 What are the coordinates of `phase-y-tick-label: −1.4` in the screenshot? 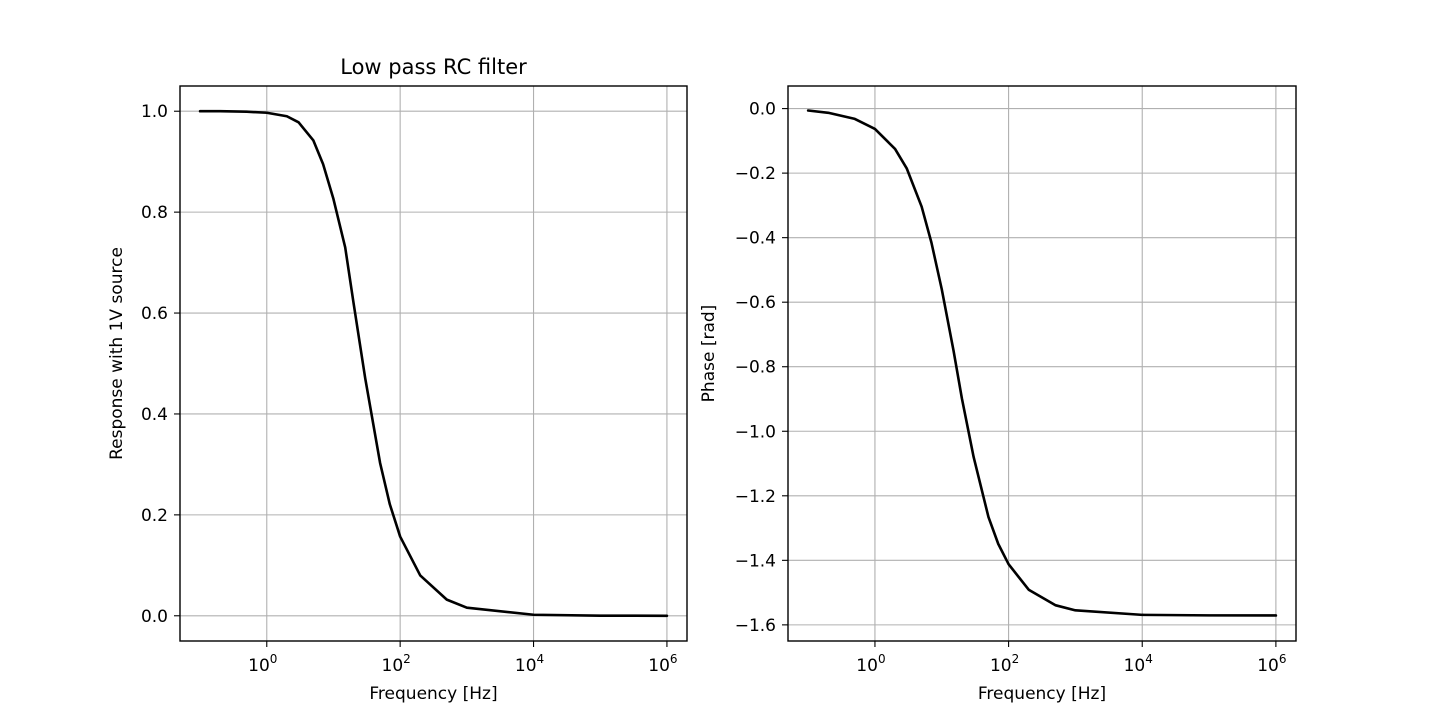 It's located at (755, 561).